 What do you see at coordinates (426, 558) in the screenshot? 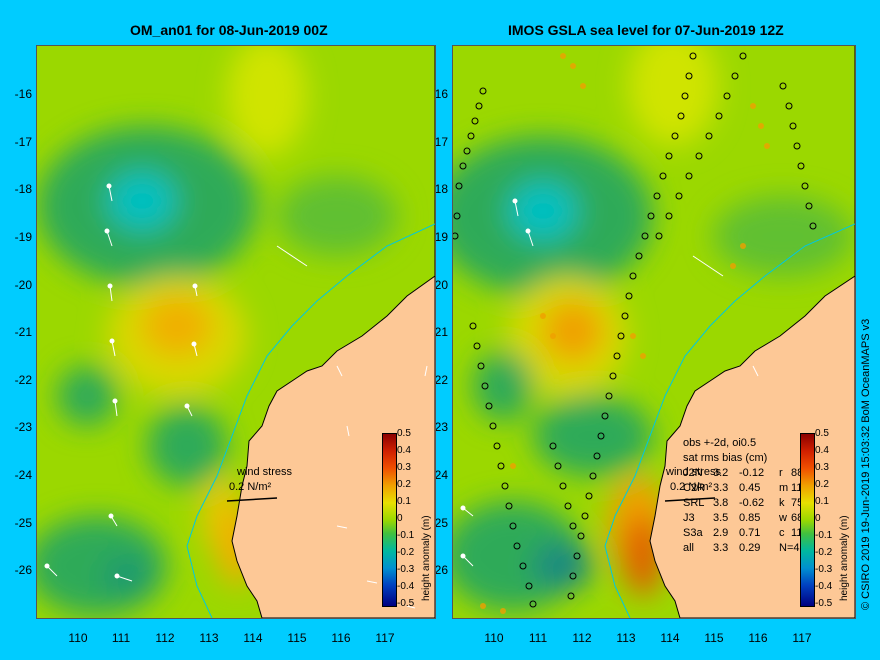
I see `colorbar-axis-label-left: height anomaly (m)` at bounding box center [426, 558].